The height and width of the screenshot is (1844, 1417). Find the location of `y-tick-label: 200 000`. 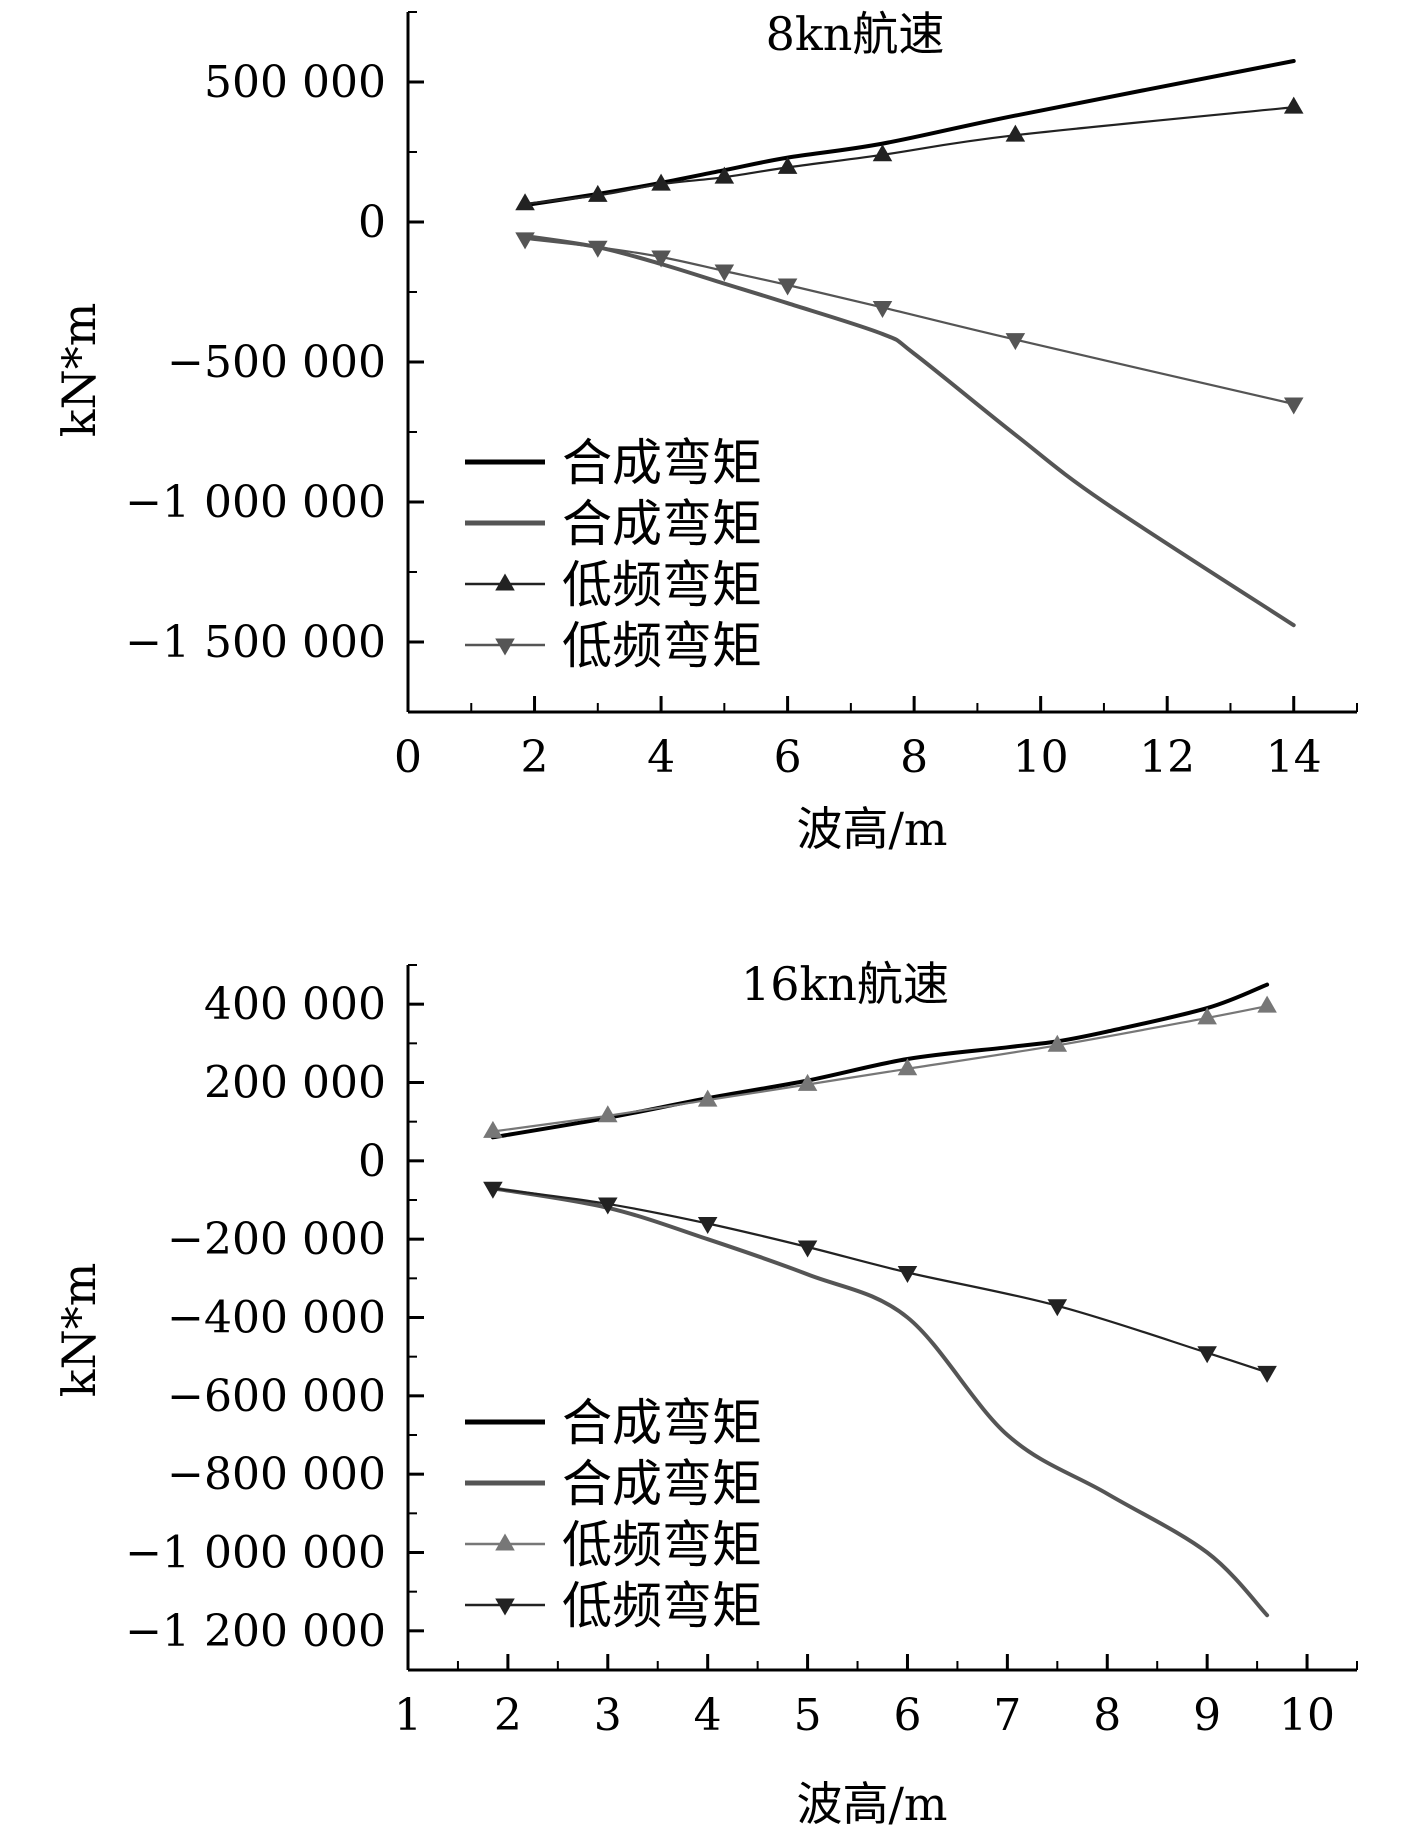

y-tick-label: 200 000 is located at coordinates (295, 1083).